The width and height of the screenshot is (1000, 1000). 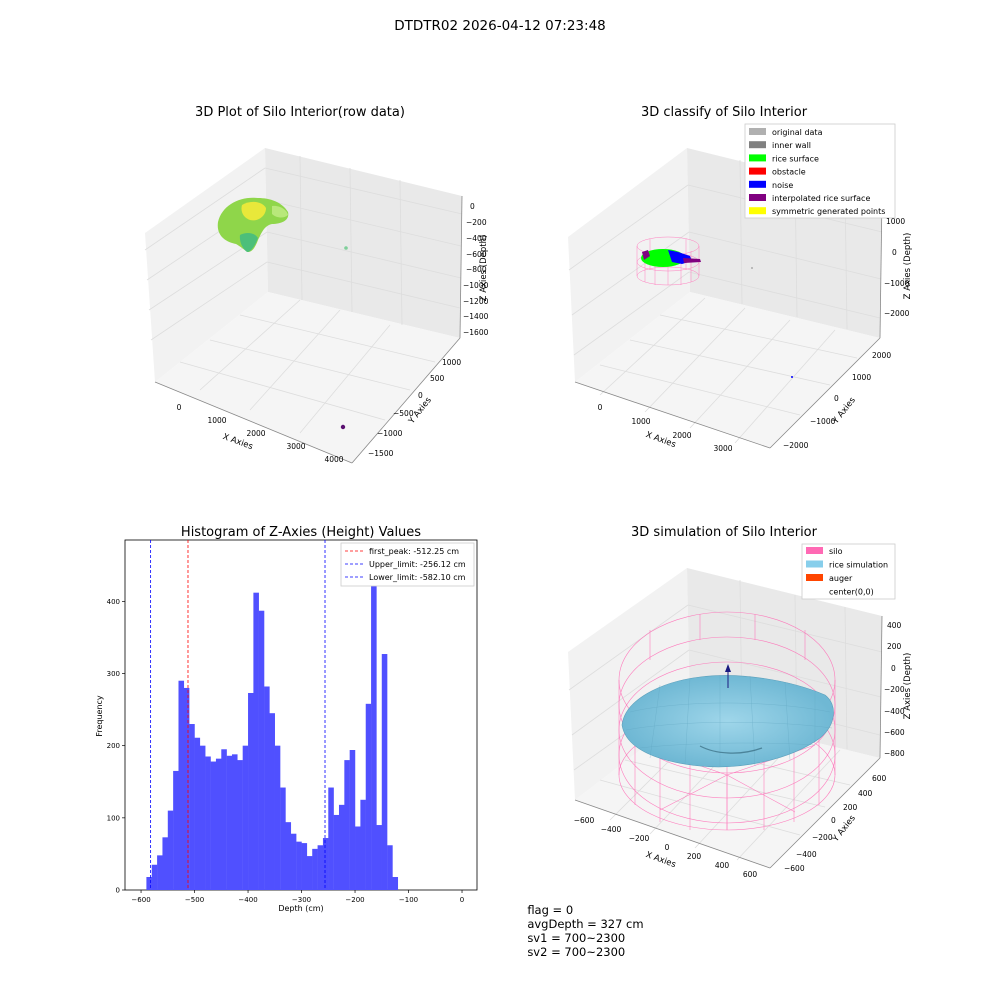 What do you see at coordinates (848, 571) in the screenshot?
I see `panel4-legend: silo rice simulation auger center(0,0)` at bounding box center [848, 571].